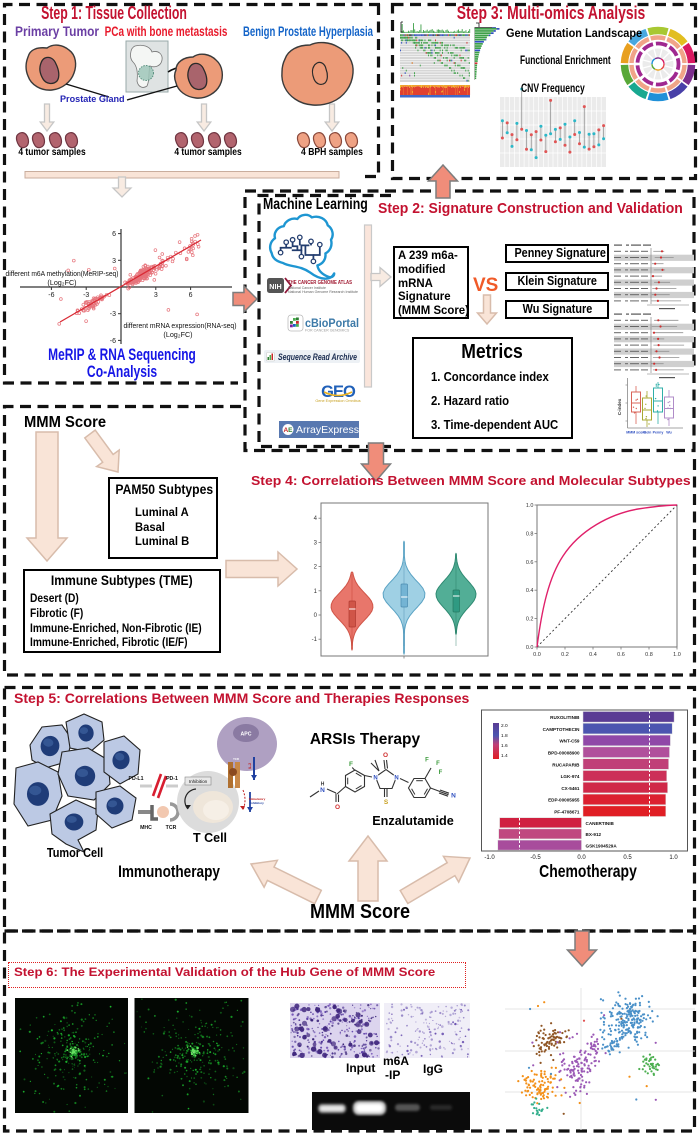  Describe the element at coordinates (602, 845) in the screenshot. I see `svg-text: GSK1904529A` at that location.